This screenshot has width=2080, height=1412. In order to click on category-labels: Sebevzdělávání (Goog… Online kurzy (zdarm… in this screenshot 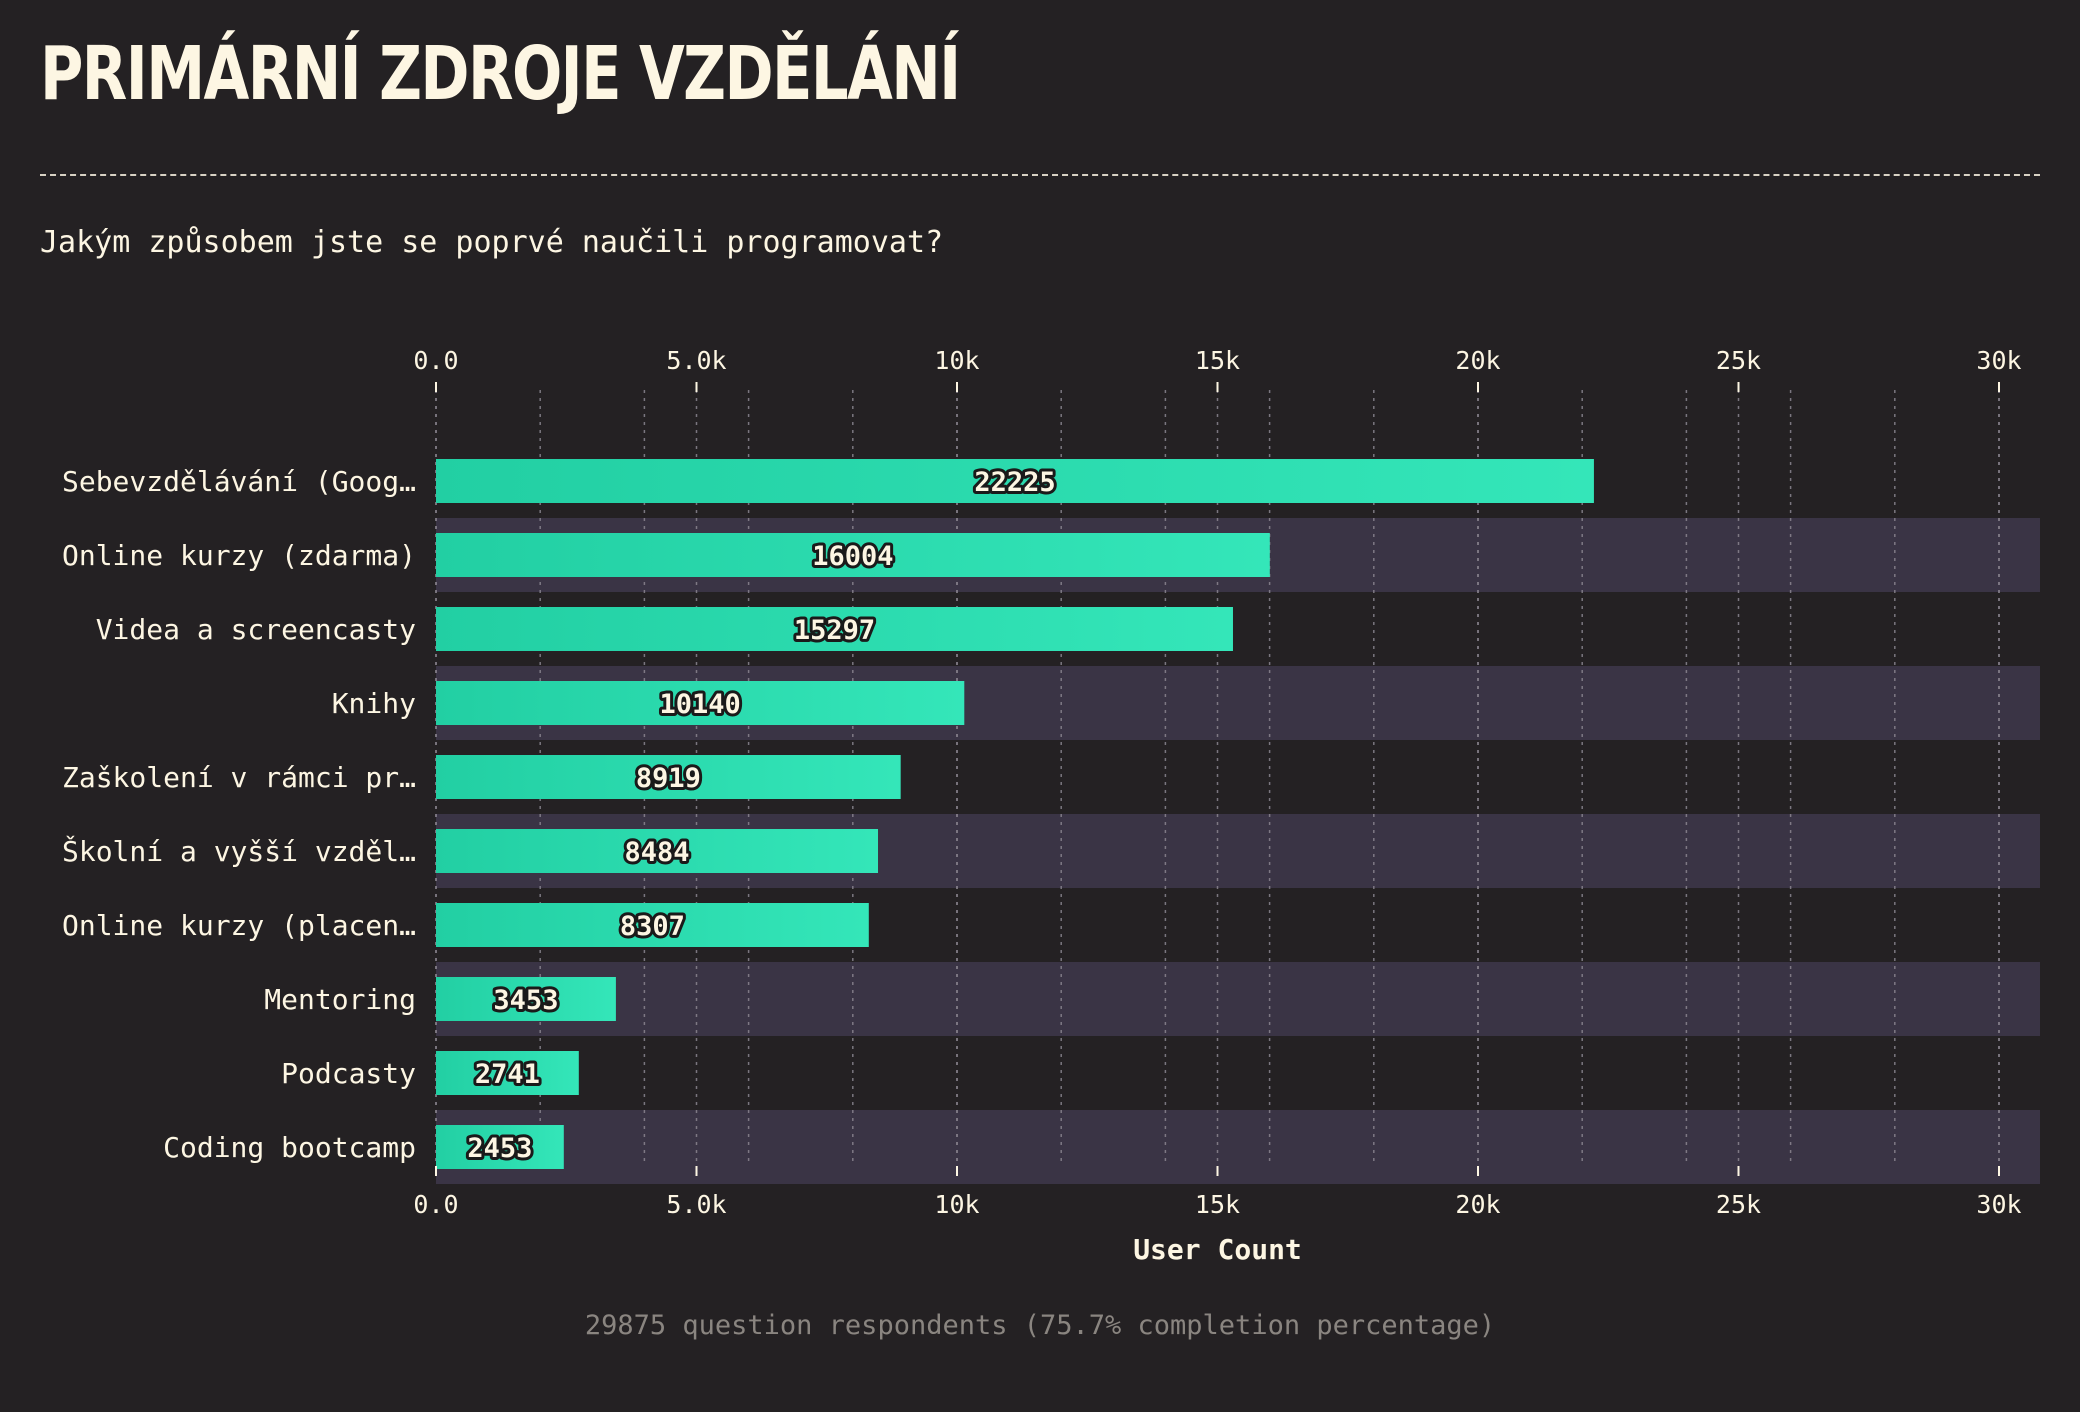, I will do `click(239, 814)`.